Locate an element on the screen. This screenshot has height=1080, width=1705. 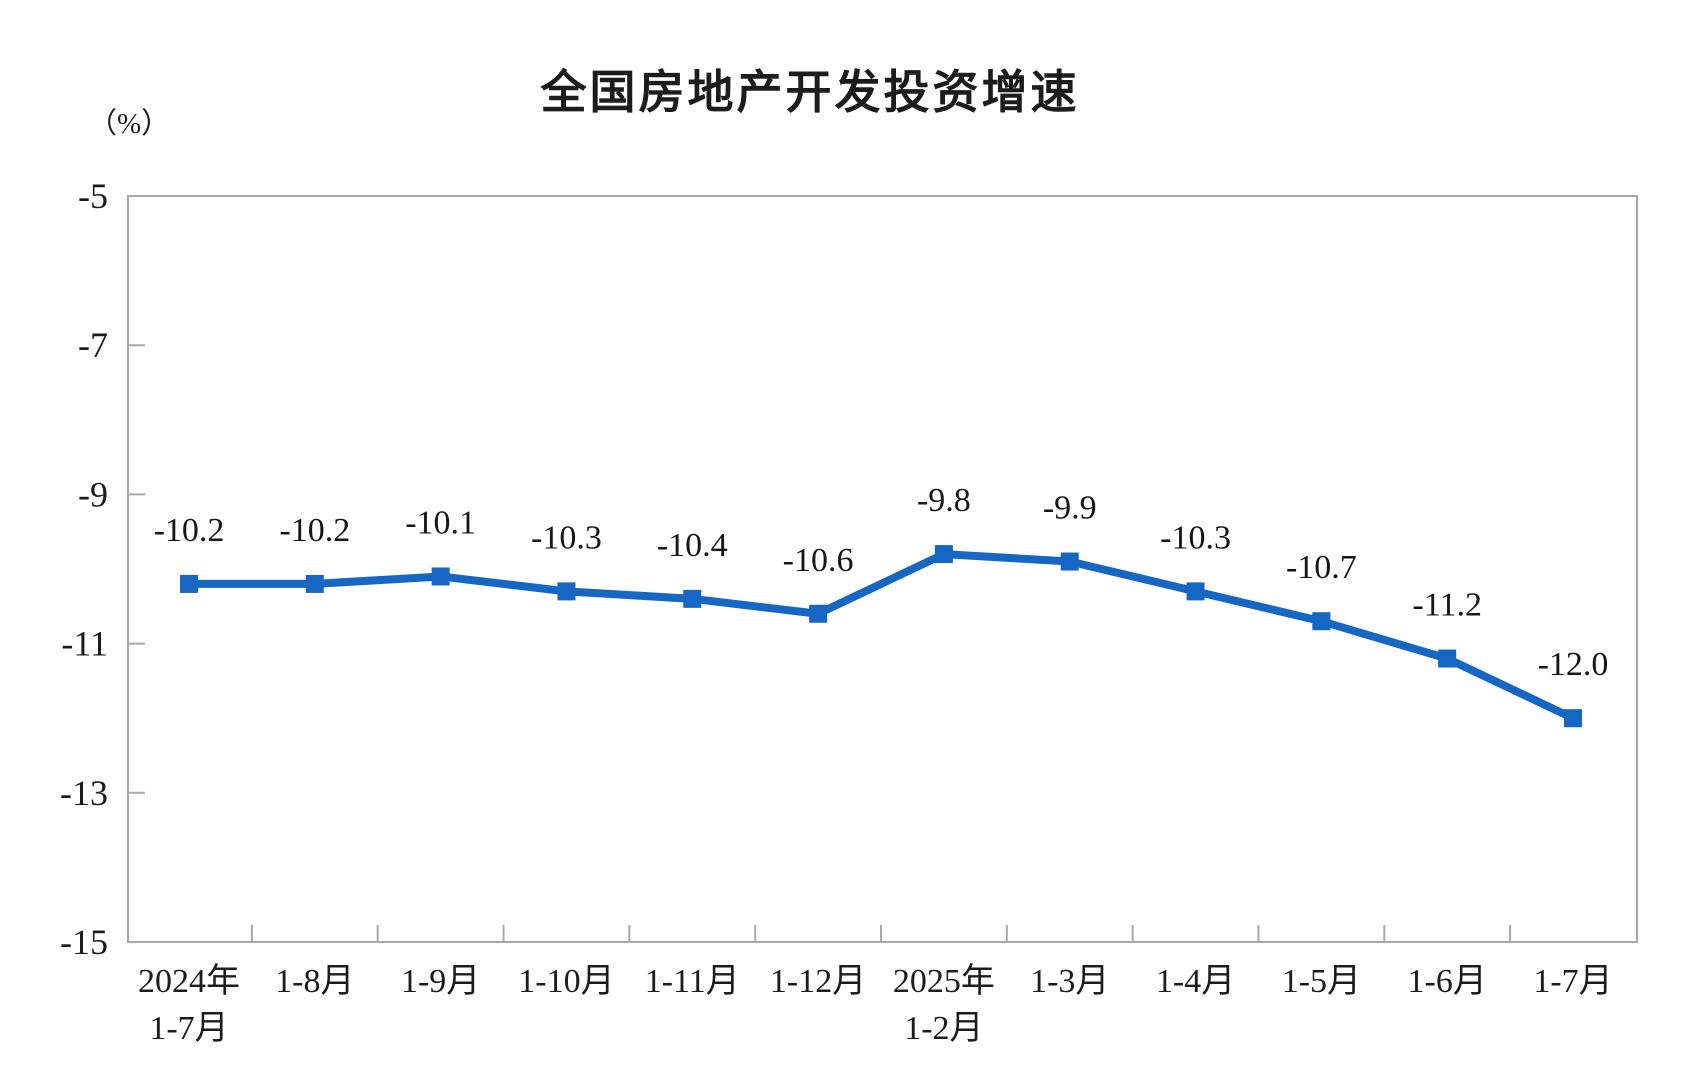
x-tick-label: 1-8月 is located at coordinates (314, 981).